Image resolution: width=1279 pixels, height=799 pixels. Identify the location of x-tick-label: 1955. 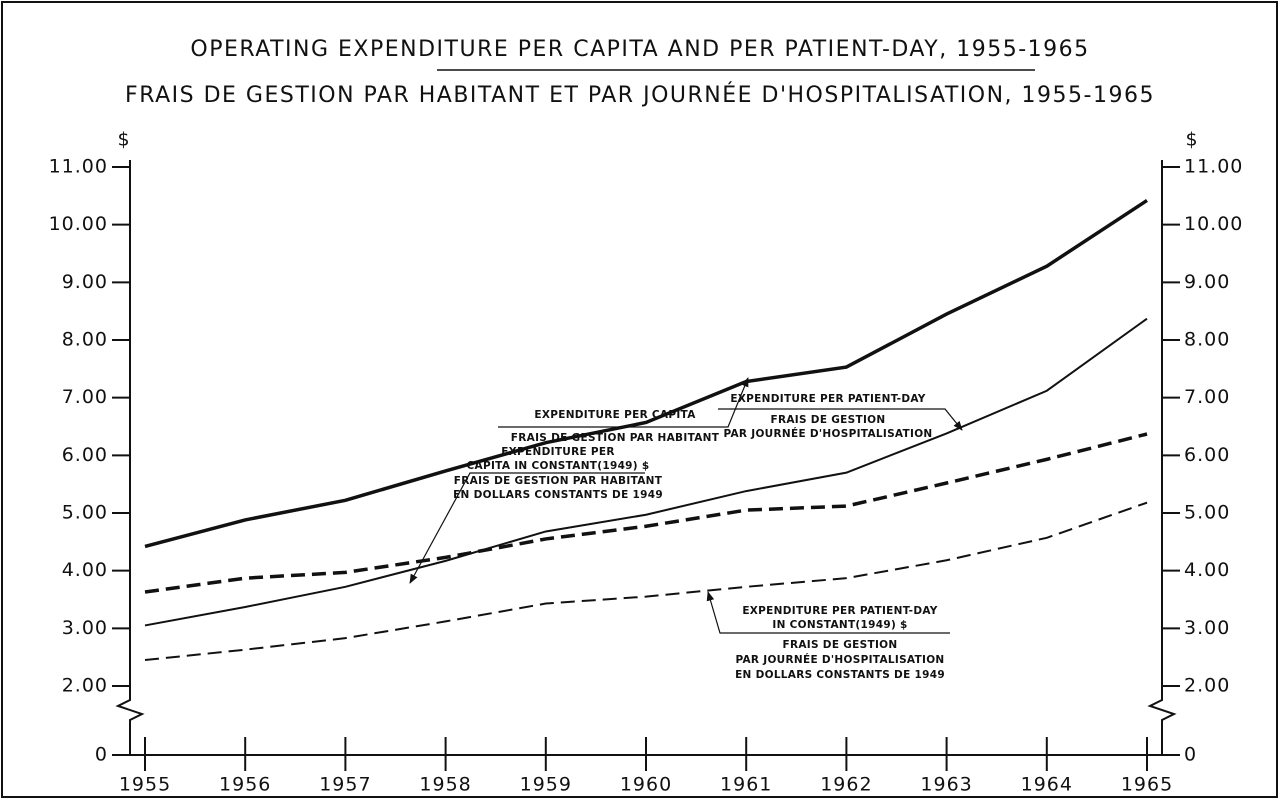
(145, 785).